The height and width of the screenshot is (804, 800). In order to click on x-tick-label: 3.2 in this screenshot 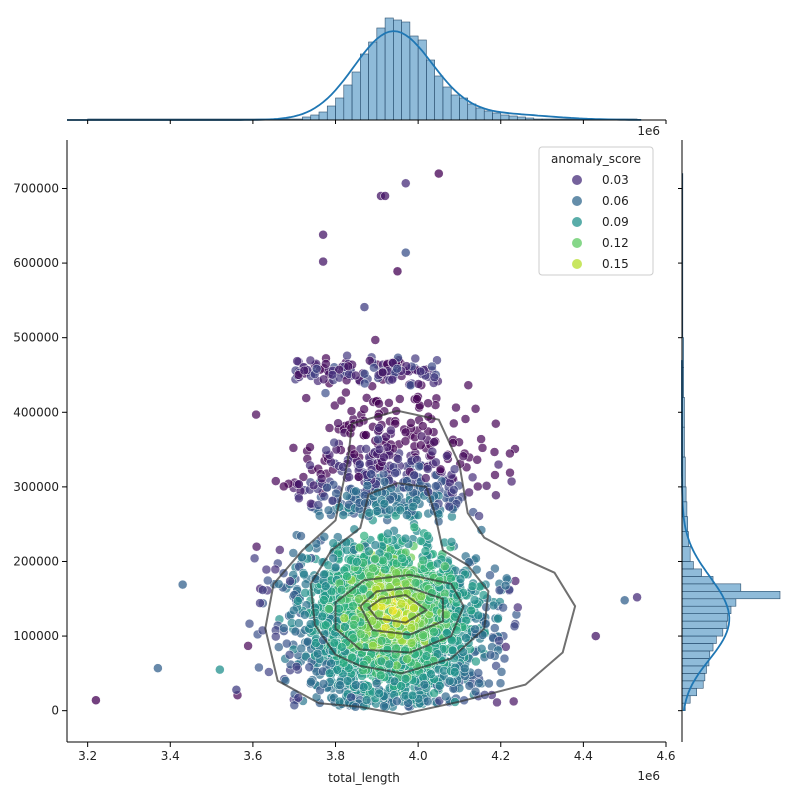, I will do `click(87, 756)`.